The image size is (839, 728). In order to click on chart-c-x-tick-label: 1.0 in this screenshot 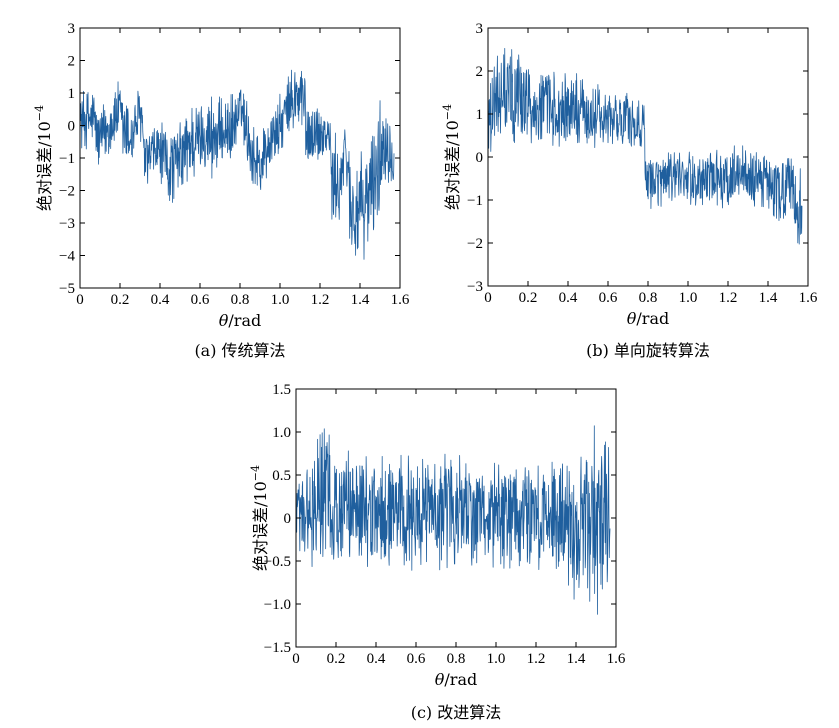, I will do `click(496, 659)`.